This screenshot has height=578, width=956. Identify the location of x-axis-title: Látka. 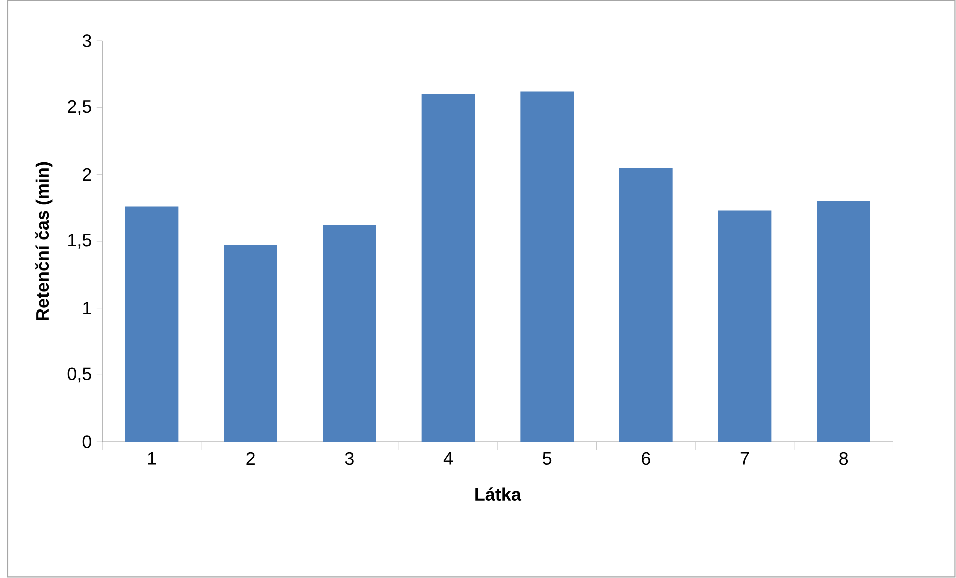
(499, 494).